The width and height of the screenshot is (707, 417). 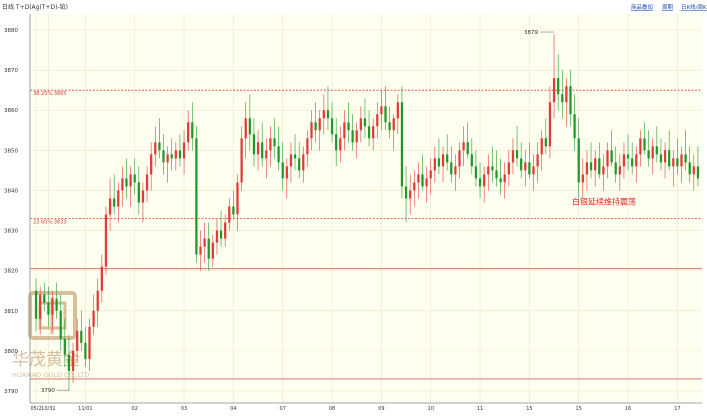 What do you see at coordinates (694, 7) in the screenshot?
I see `header-link: 日K线/周K线` at bounding box center [694, 7].